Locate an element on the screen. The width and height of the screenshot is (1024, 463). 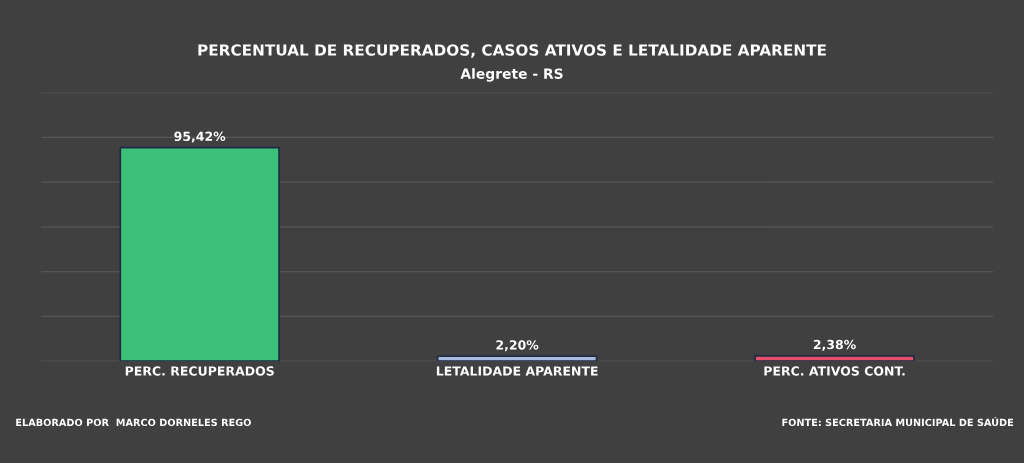
x-tick-label: PERC. RECUPERADOS is located at coordinates (199, 371).